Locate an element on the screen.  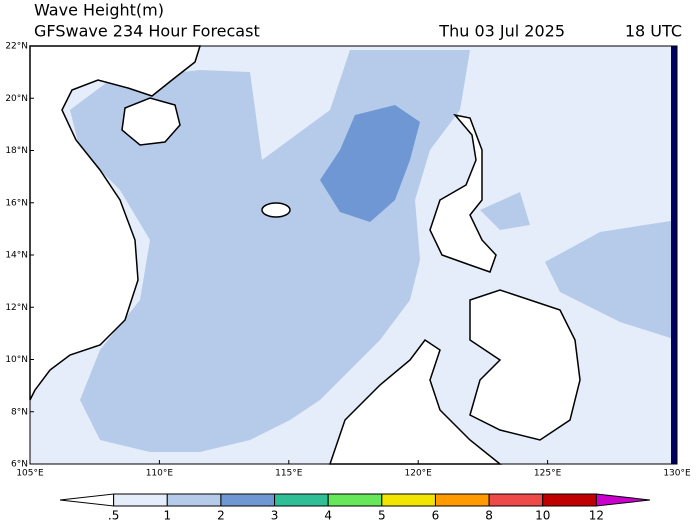
lat-tick-label: 18°N is located at coordinates (16, 151).